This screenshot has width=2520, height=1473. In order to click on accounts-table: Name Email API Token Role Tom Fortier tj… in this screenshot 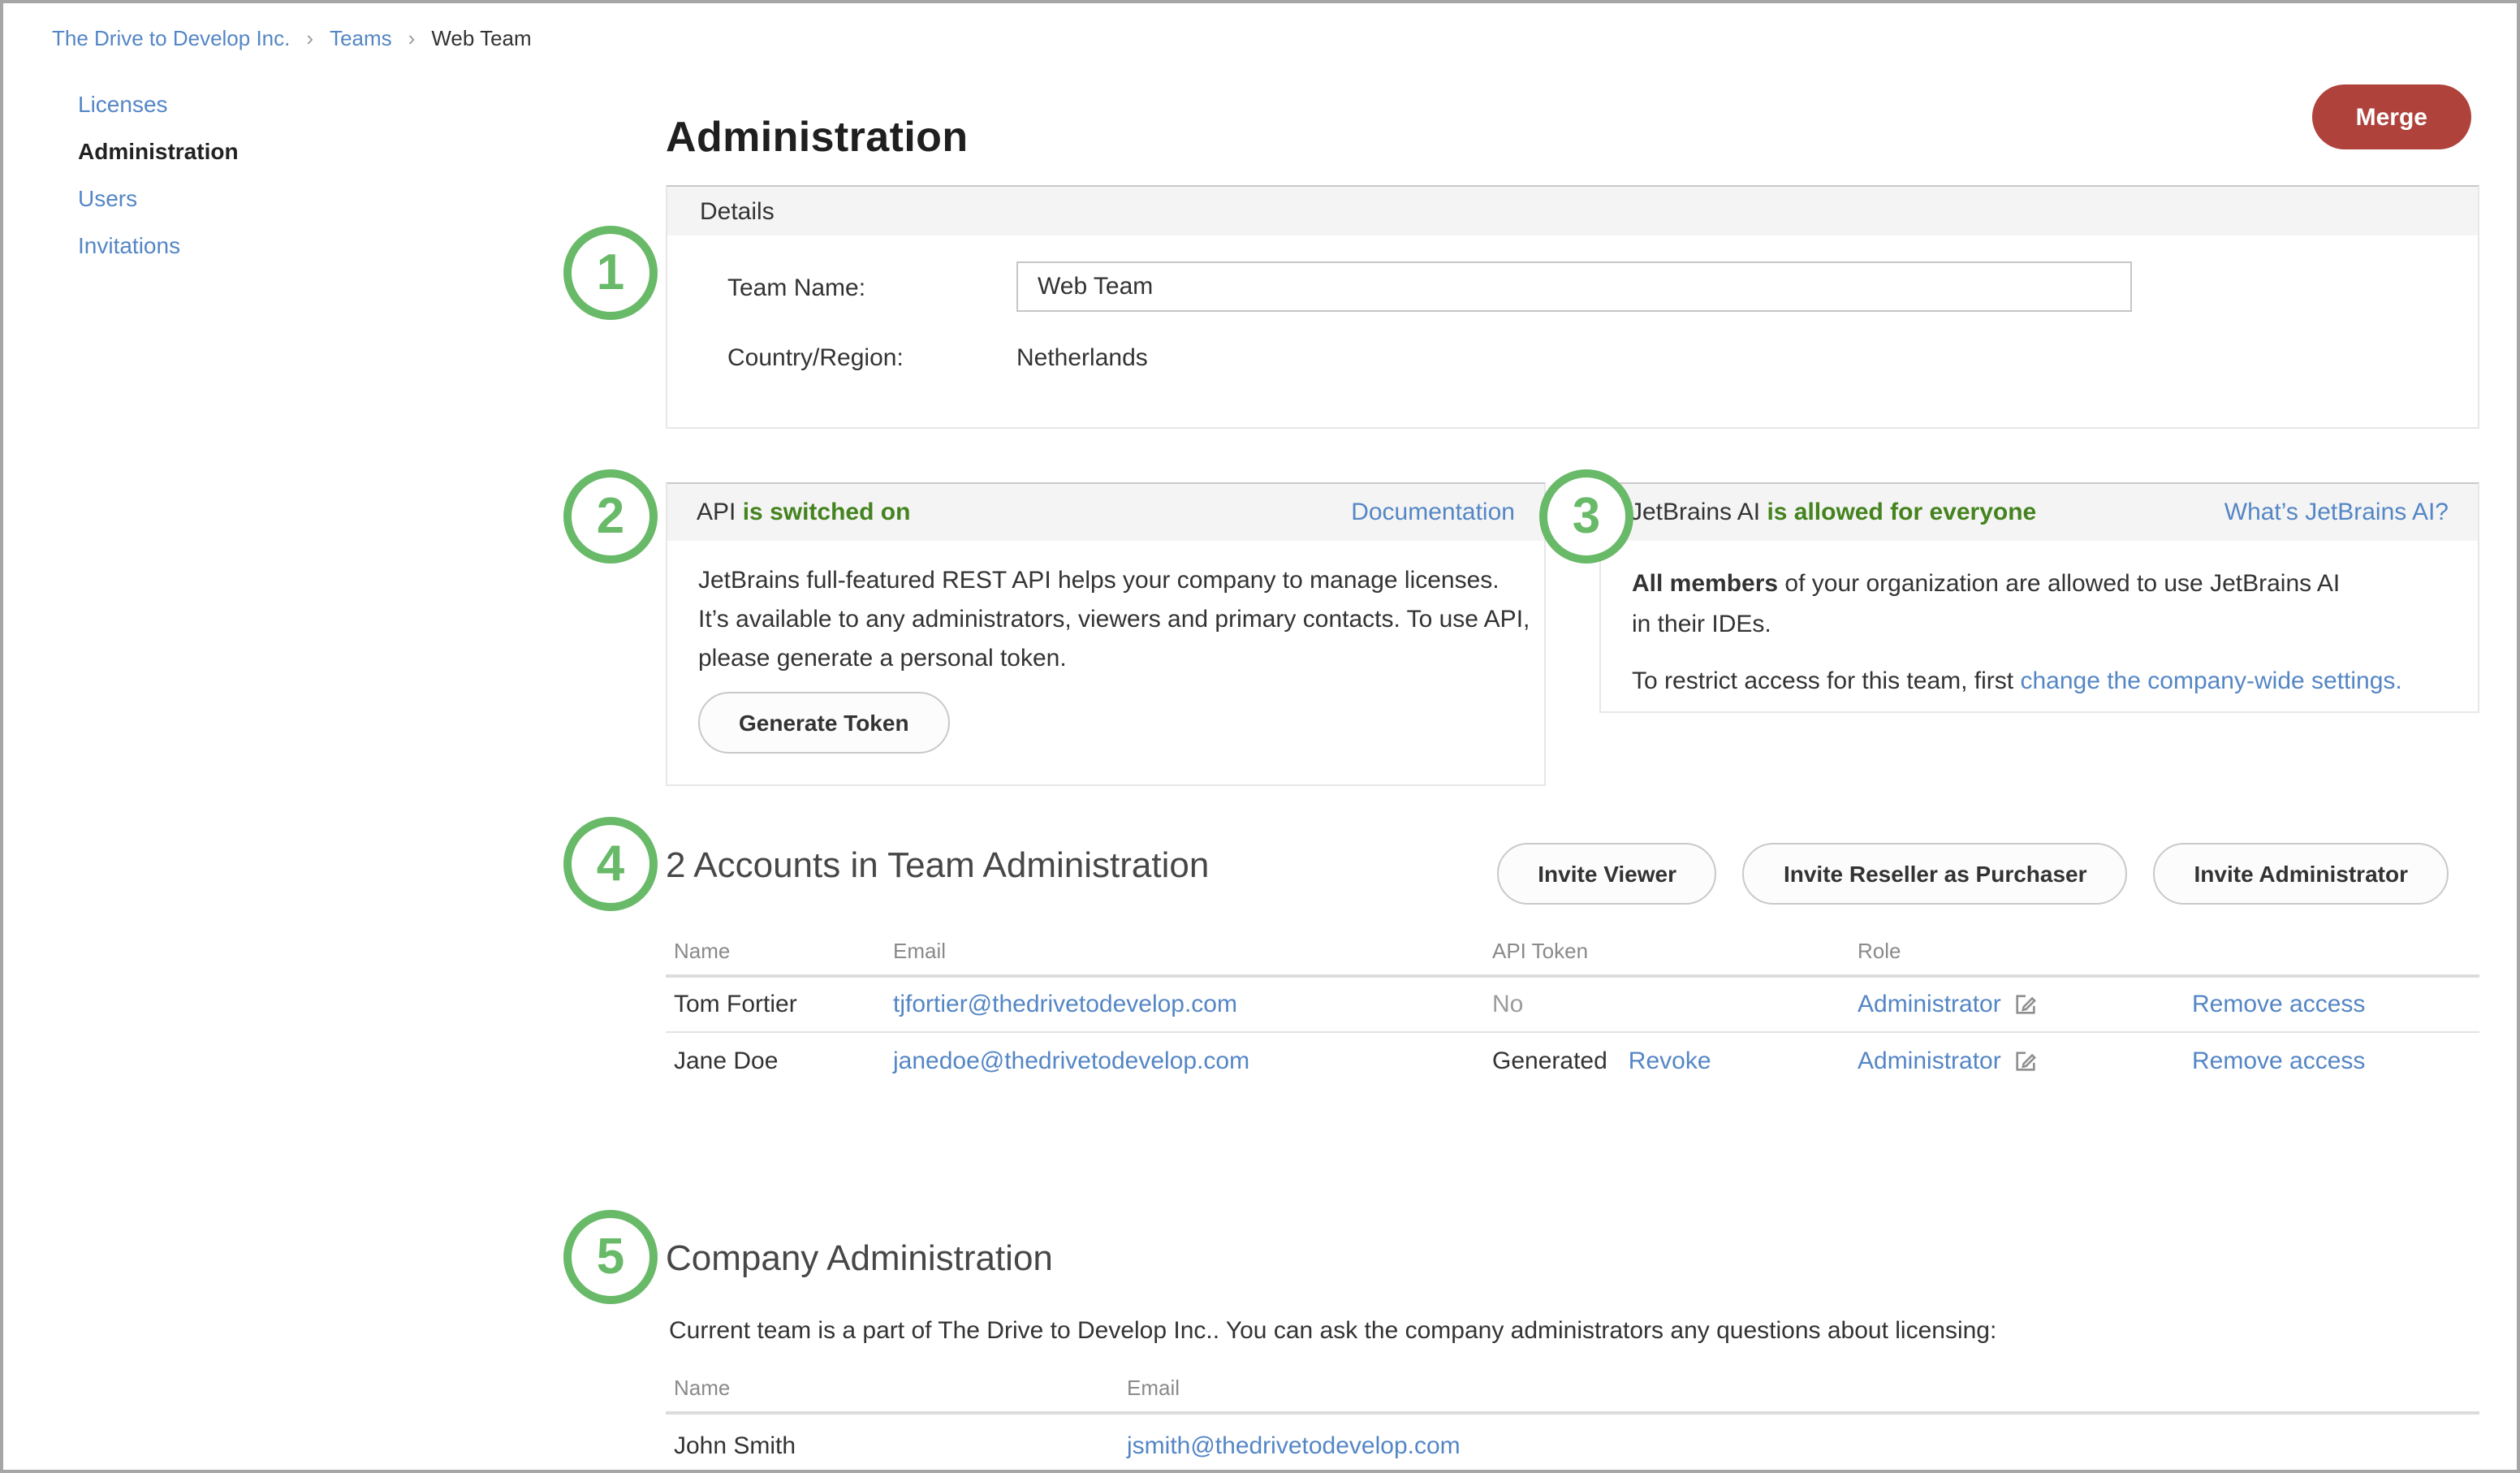, I will do `click(1572, 1013)`.